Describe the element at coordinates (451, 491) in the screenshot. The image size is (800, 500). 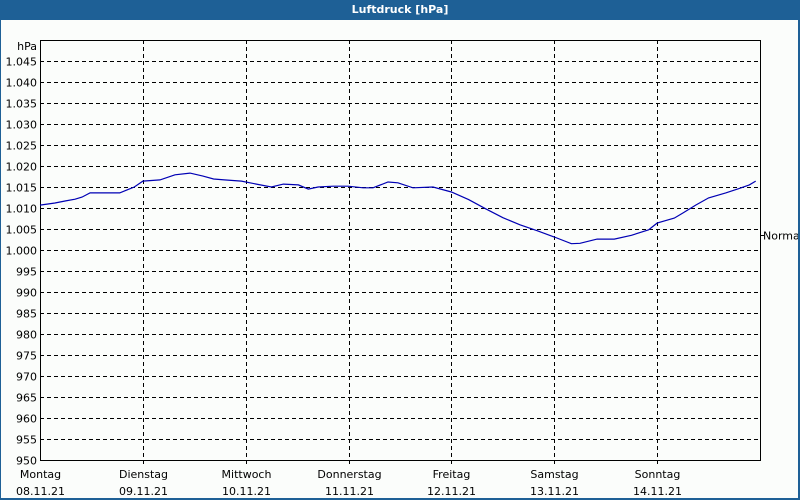
I see `x-tick-date: 12.11.21` at that location.